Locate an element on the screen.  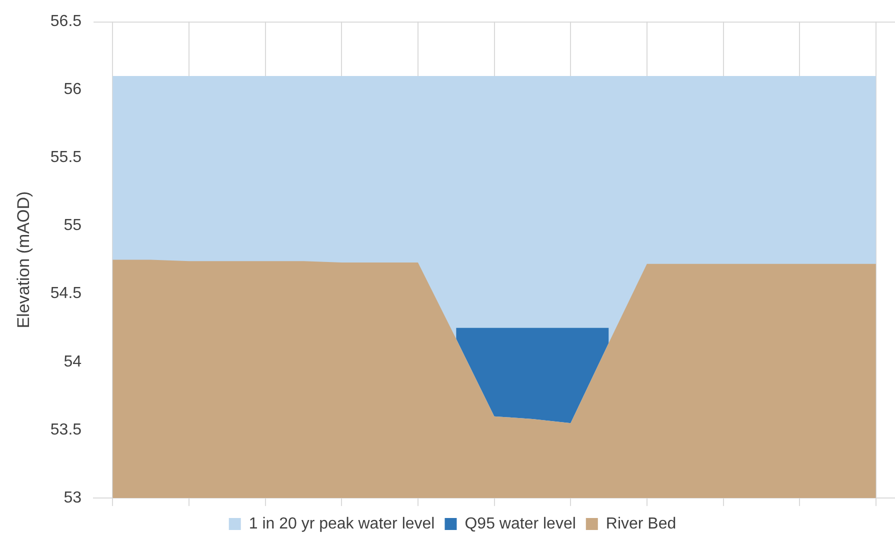
y-tick-label: 55.5 is located at coordinates (66, 157).